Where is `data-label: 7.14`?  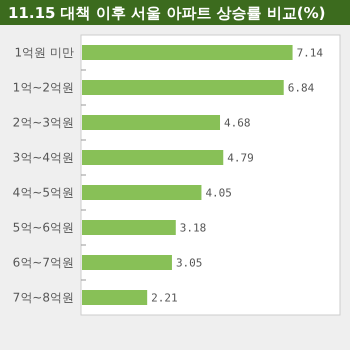 data-label: 7.14 is located at coordinates (310, 53).